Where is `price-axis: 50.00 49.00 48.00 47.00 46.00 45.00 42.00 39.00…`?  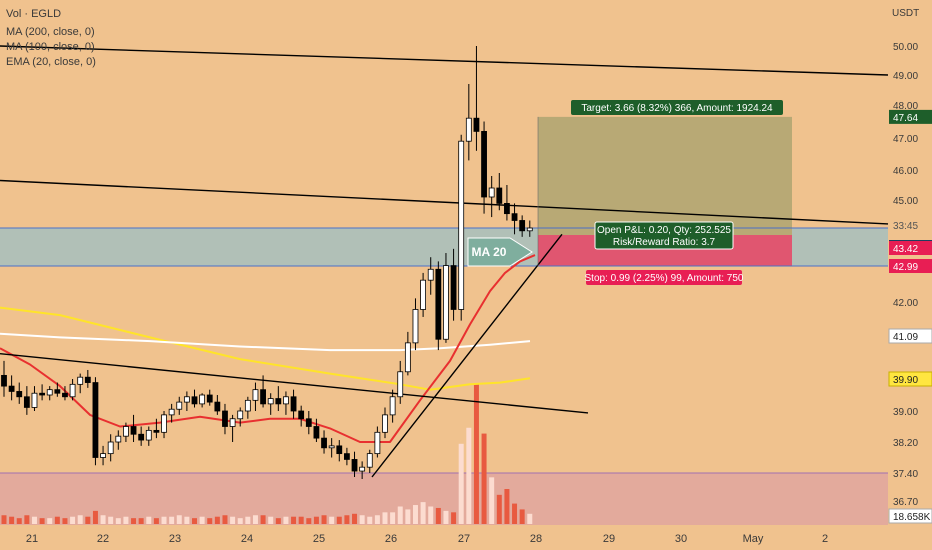 price-axis: 50.00 49.00 48.00 47.00 46.00 45.00 42.00 39.00… is located at coordinates (905, 275).